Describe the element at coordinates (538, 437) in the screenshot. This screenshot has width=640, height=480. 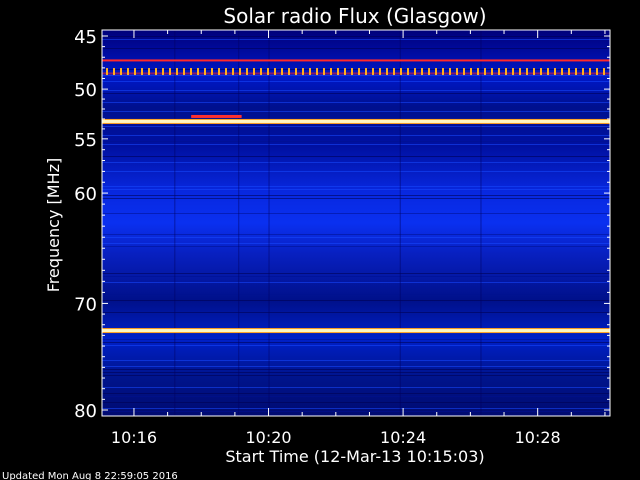
I see `x-tick-label: 10:28` at that location.